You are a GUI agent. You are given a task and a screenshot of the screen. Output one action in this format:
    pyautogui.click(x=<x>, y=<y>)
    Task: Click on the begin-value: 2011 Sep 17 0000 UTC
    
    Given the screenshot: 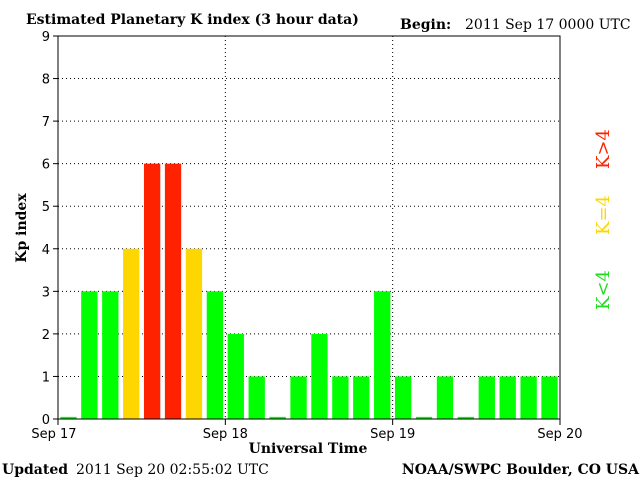 What is the action you would take?
    pyautogui.click(x=548, y=25)
    